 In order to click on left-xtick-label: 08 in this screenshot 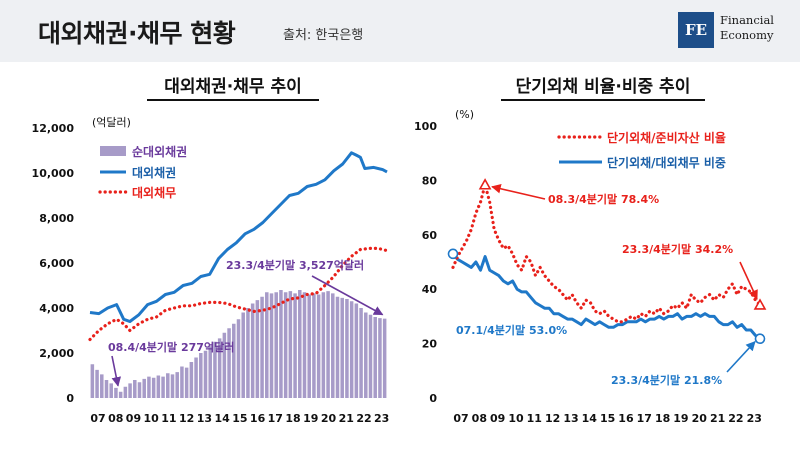, I will do `click(115, 418)`.